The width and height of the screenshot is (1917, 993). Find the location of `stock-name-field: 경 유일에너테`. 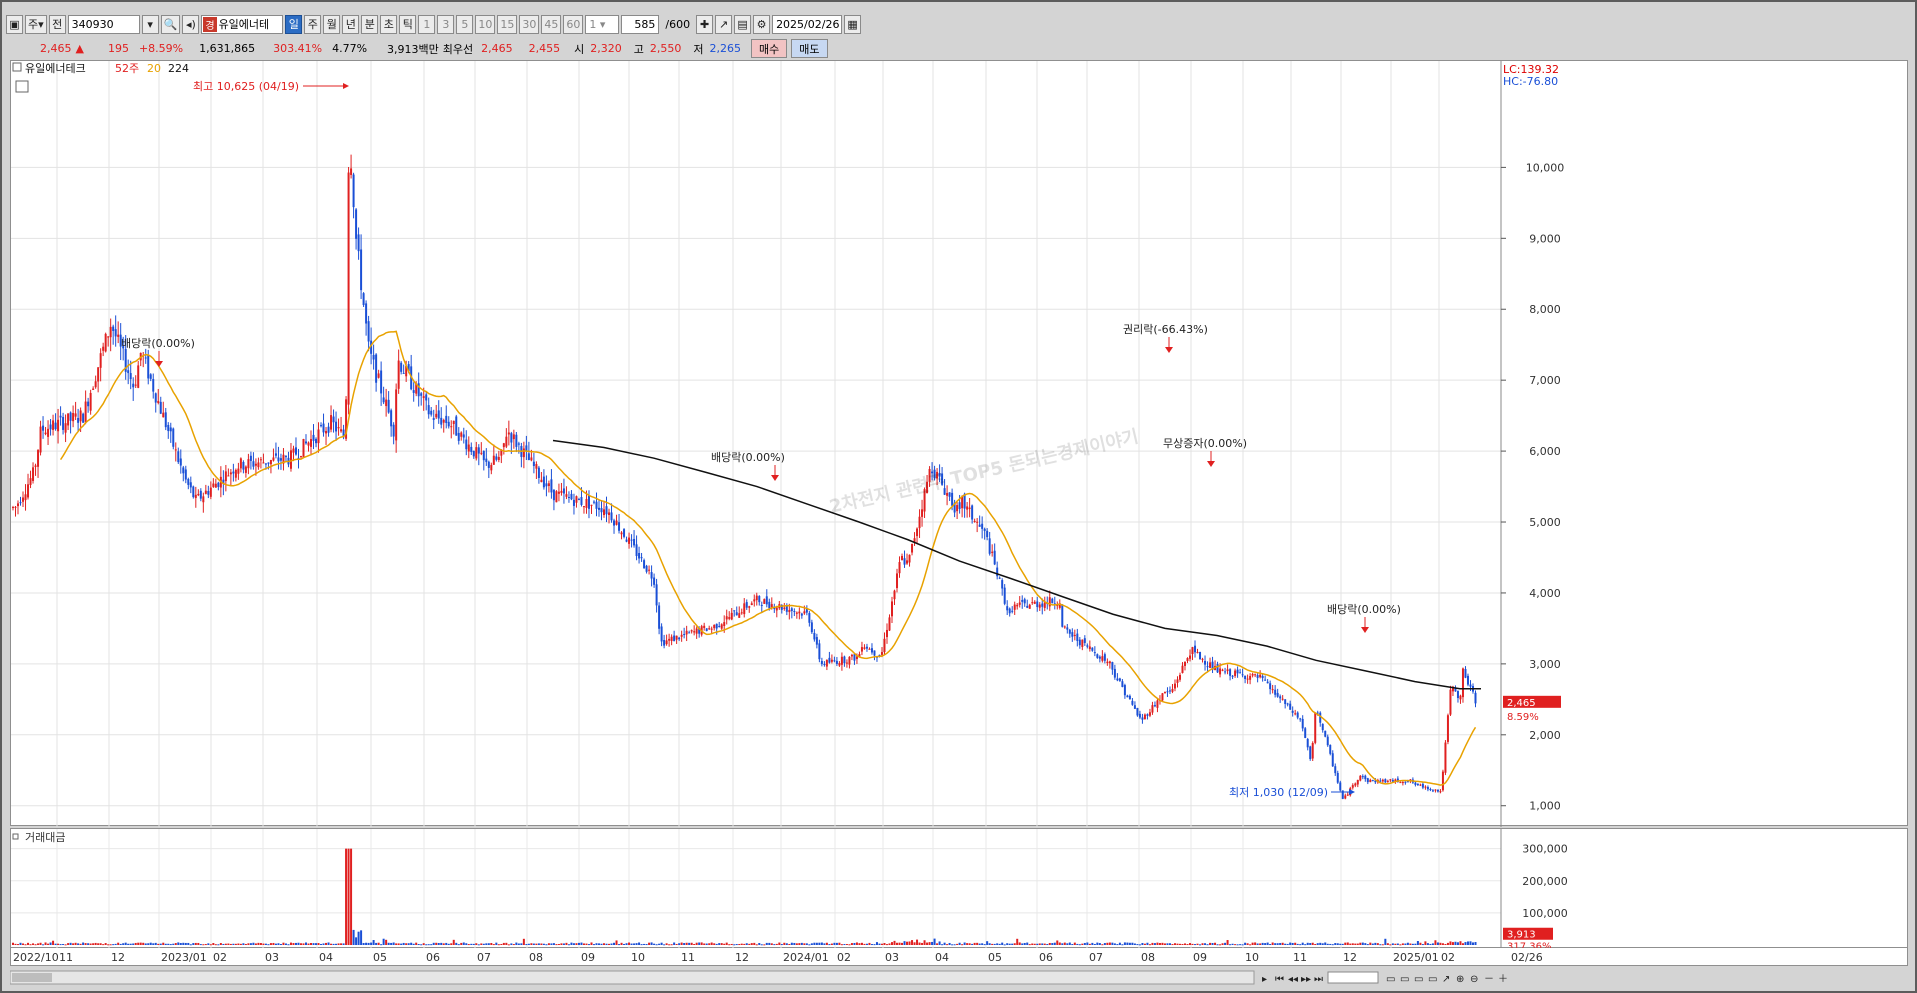

stock-name-field: 경 유일에너테 is located at coordinates (242, 24).